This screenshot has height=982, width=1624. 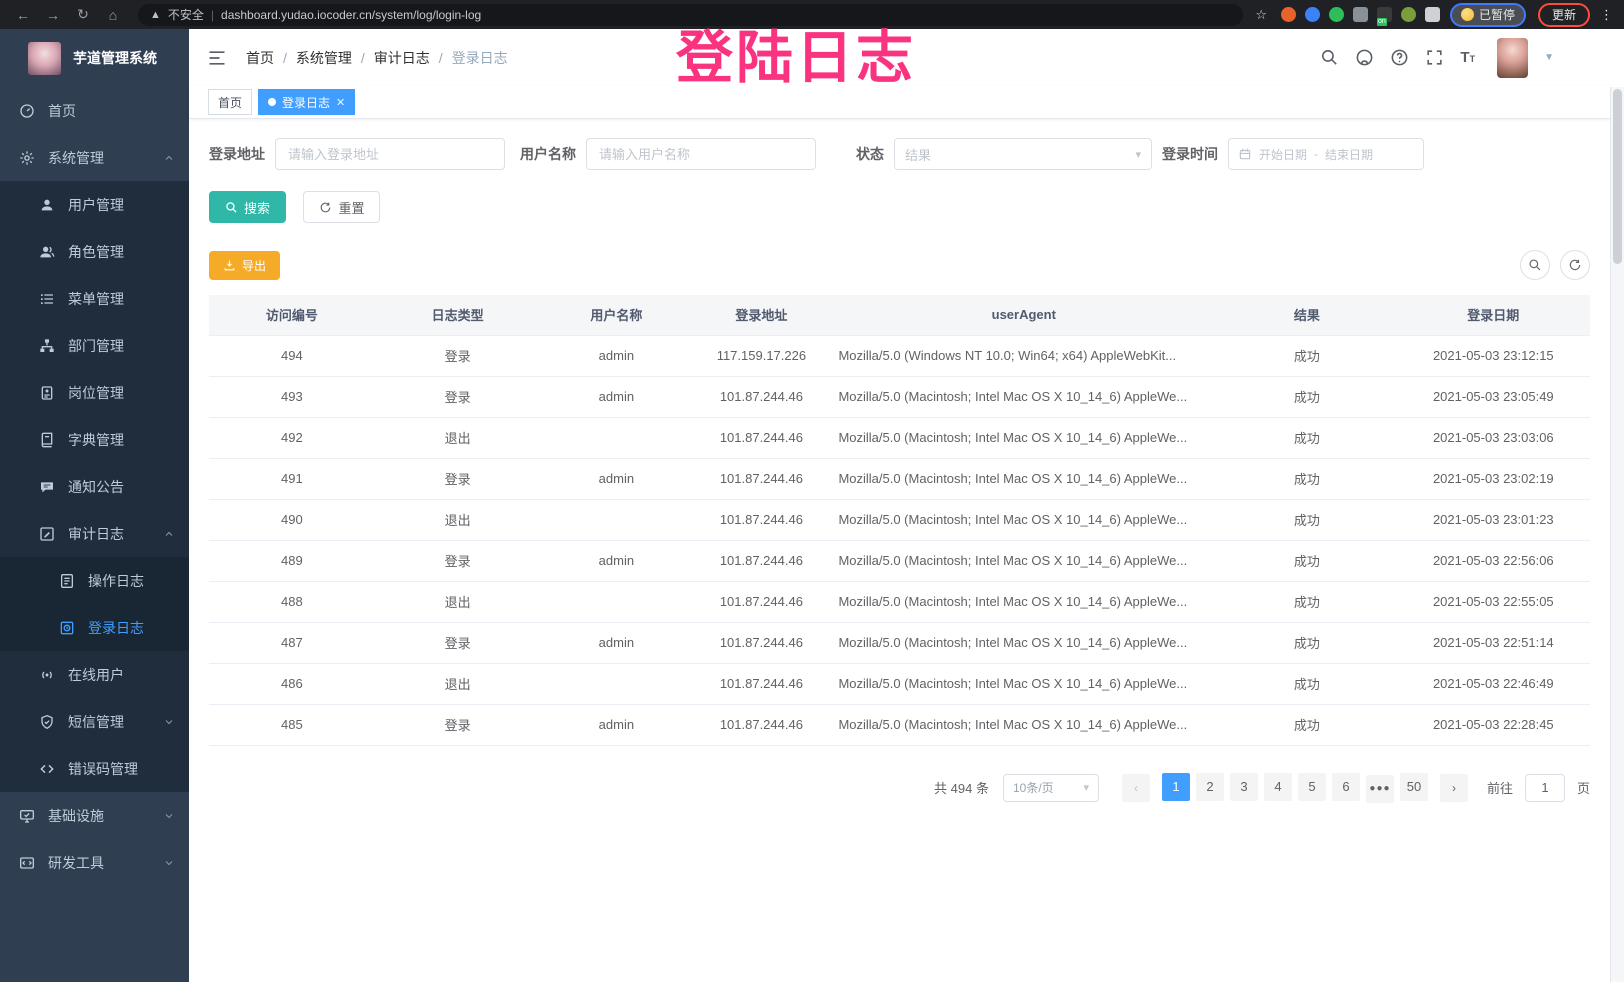 What do you see at coordinates (1311, 786) in the screenshot?
I see `page-button-5: 5` at bounding box center [1311, 786].